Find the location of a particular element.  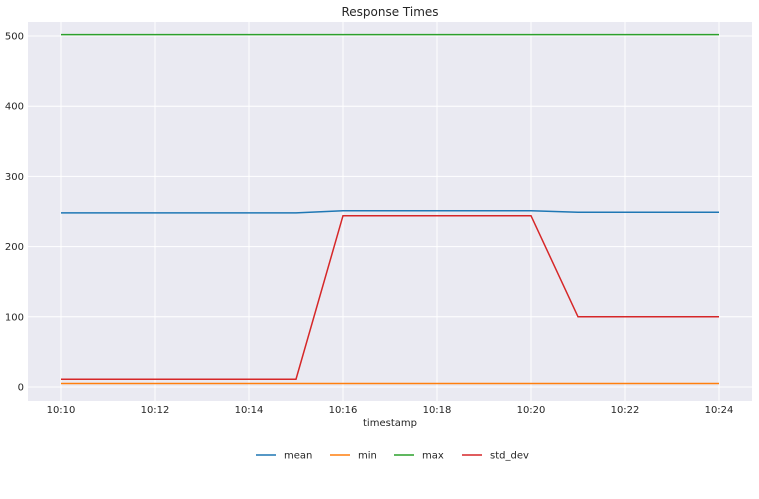

legend-label: max is located at coordinates (433, 456).